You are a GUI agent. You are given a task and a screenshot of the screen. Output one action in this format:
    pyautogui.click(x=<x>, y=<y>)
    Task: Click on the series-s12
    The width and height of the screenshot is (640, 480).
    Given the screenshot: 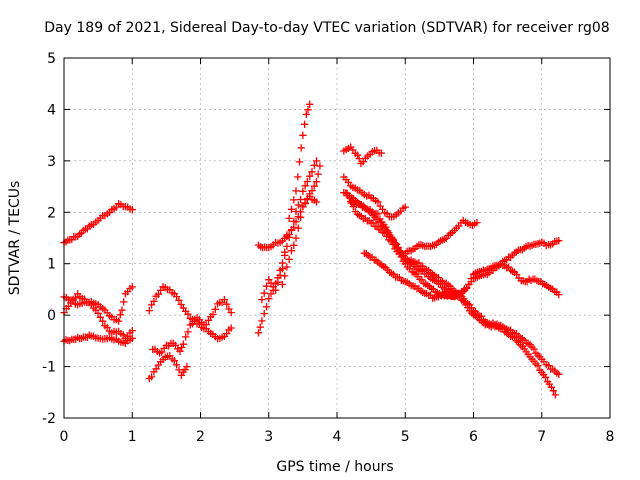 What is the action you would take?
    pyautogui.click(x=363, y=155)
    